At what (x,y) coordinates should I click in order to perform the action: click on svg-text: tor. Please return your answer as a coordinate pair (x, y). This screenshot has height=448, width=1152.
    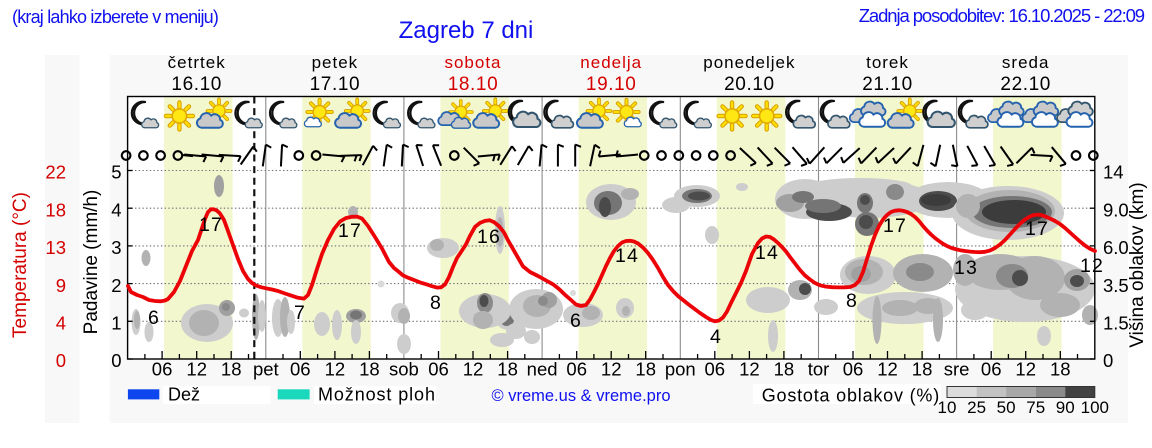
    Looking at the image, I should click on (819, 369).